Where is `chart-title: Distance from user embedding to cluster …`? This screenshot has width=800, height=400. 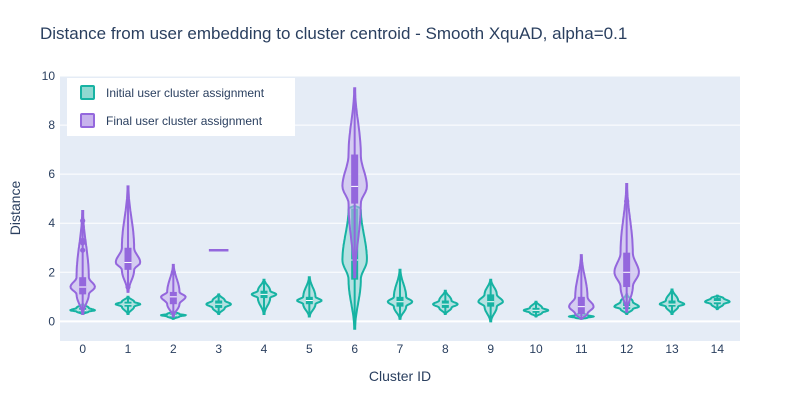
chart-title: Distance from user embedding to cluster … is located at coordinates (333, 33).